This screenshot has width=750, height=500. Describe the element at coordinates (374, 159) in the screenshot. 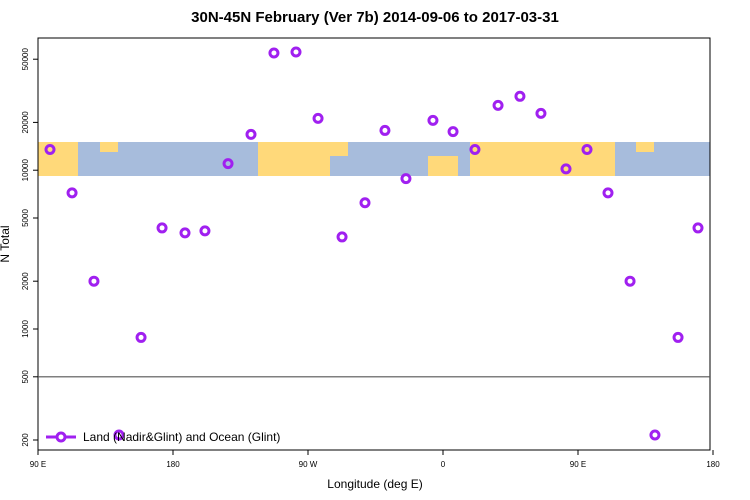

I see `map-band` at that location.